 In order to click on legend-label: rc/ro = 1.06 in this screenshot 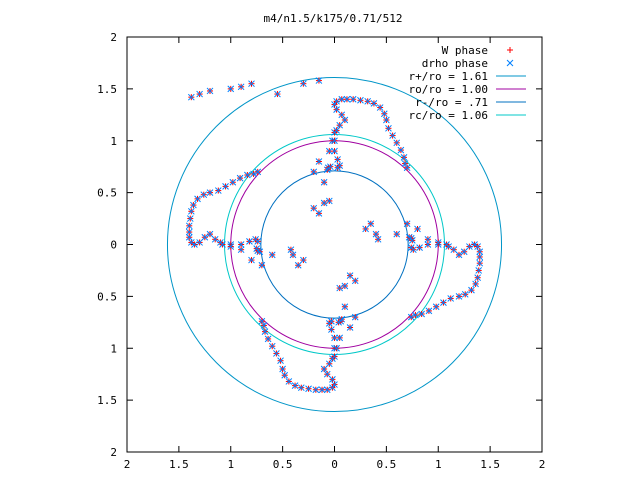, I will do `click(448, 115)`.